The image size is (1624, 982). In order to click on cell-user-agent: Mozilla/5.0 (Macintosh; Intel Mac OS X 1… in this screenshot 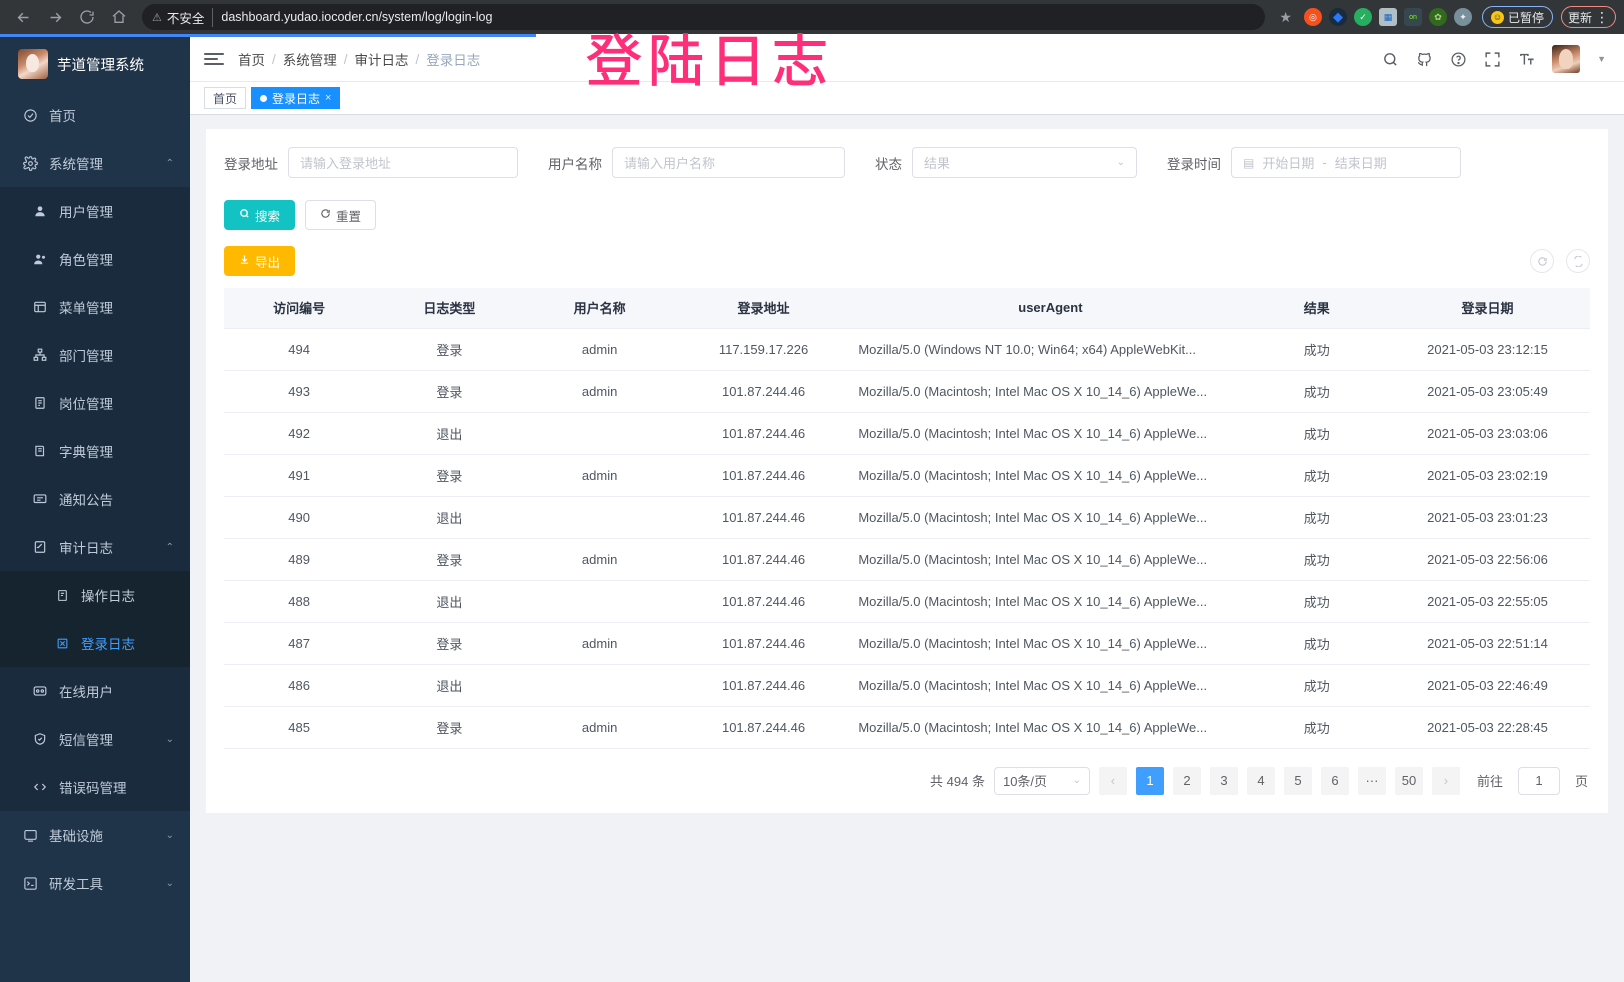, I will do `click(1050, 475)`.